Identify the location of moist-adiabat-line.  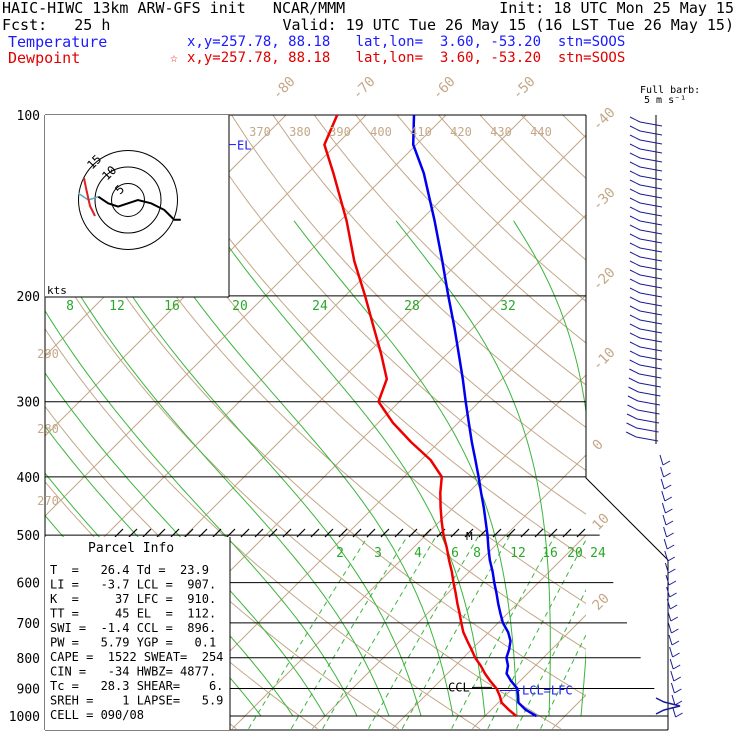
(473, 468).